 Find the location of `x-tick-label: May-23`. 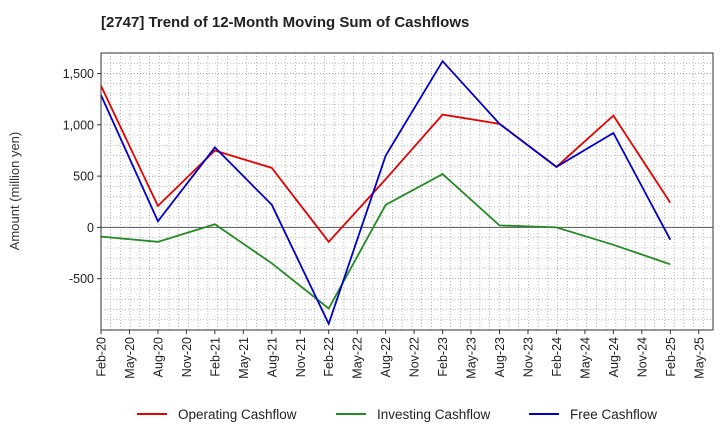

x-tick-label: May-23 is located at coordinates (472, 358).